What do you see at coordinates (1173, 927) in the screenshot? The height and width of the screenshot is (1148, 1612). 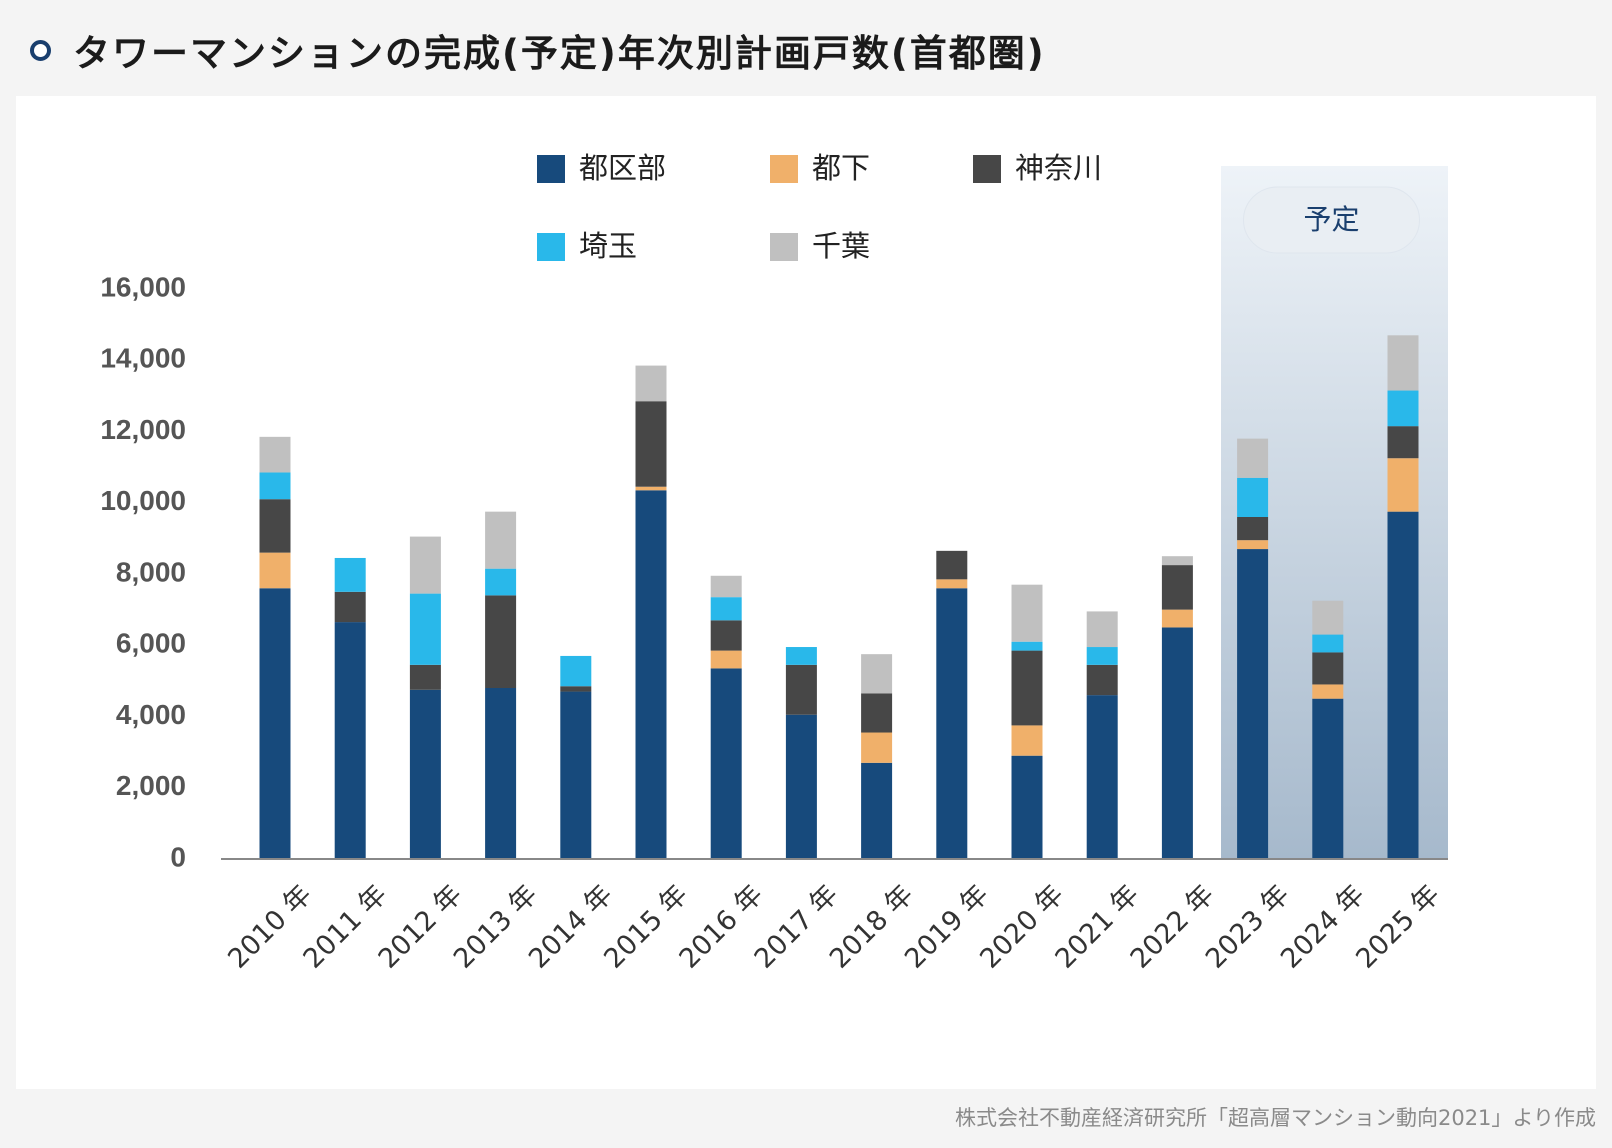 I see `x-tick-label: 2022 年` at bounding box center [1173, 927].